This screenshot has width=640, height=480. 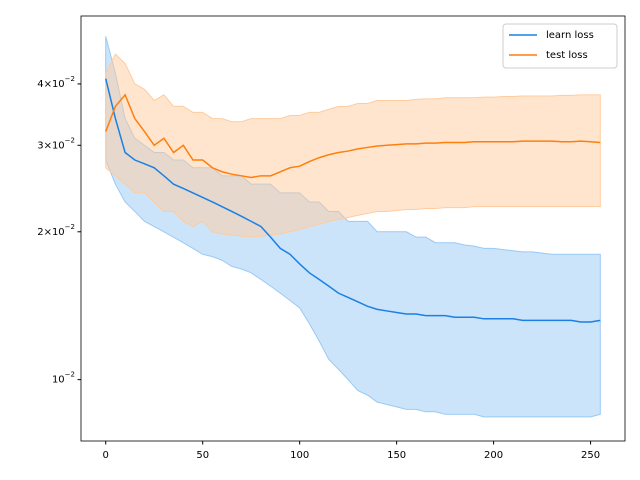 I want to click on x-tick-label: 150, so click(x=396, y=455).